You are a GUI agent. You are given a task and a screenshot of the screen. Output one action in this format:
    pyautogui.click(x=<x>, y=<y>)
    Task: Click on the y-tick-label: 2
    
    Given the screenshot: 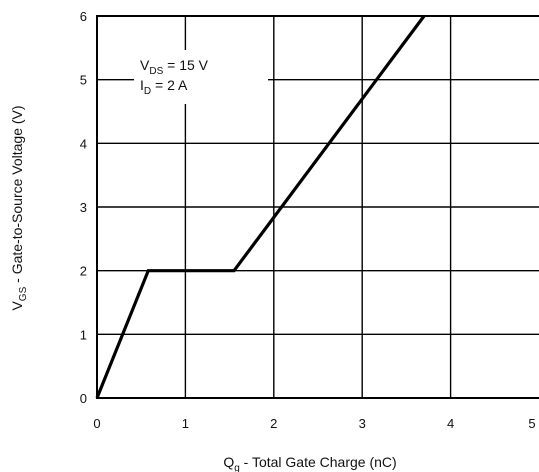 What is the action you would take?
    pyautogui.click(x=83, y=271)
    